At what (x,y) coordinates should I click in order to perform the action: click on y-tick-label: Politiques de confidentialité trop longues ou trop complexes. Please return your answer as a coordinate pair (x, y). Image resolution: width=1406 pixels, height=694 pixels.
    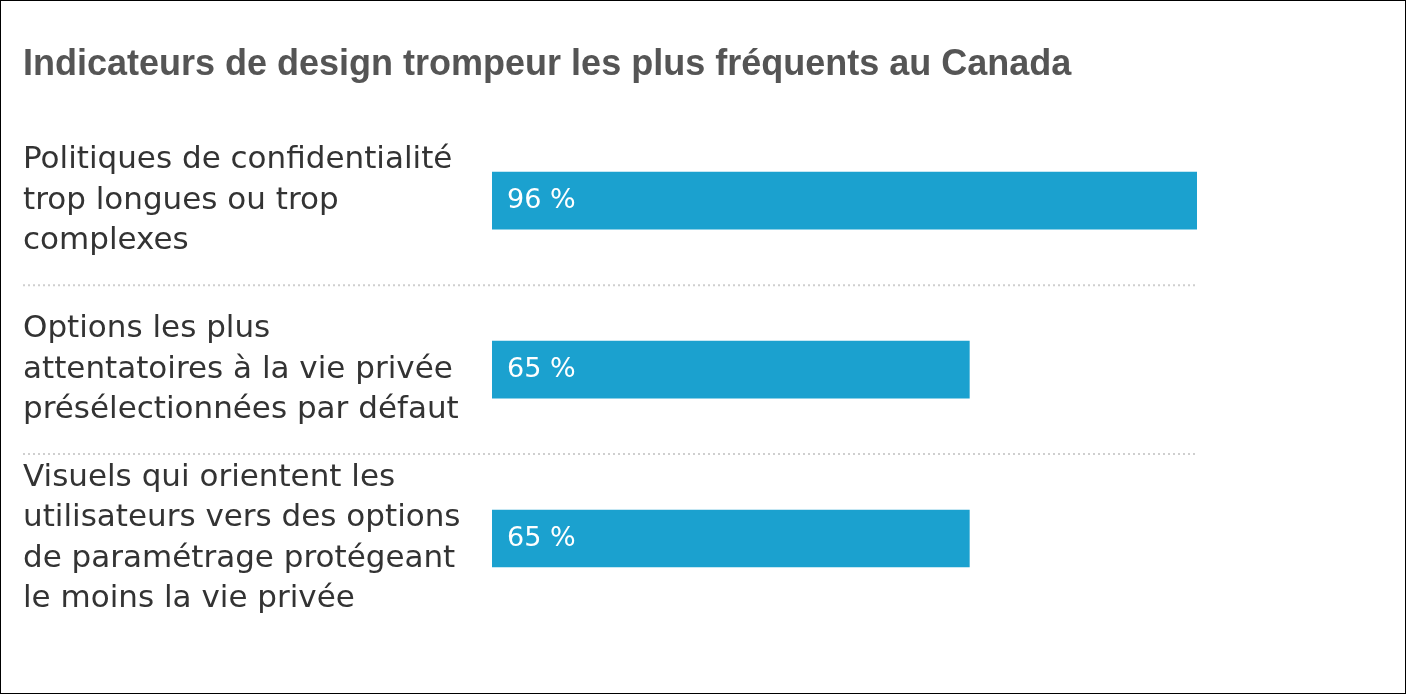
    Looking at the image, I should click on (238, 198).